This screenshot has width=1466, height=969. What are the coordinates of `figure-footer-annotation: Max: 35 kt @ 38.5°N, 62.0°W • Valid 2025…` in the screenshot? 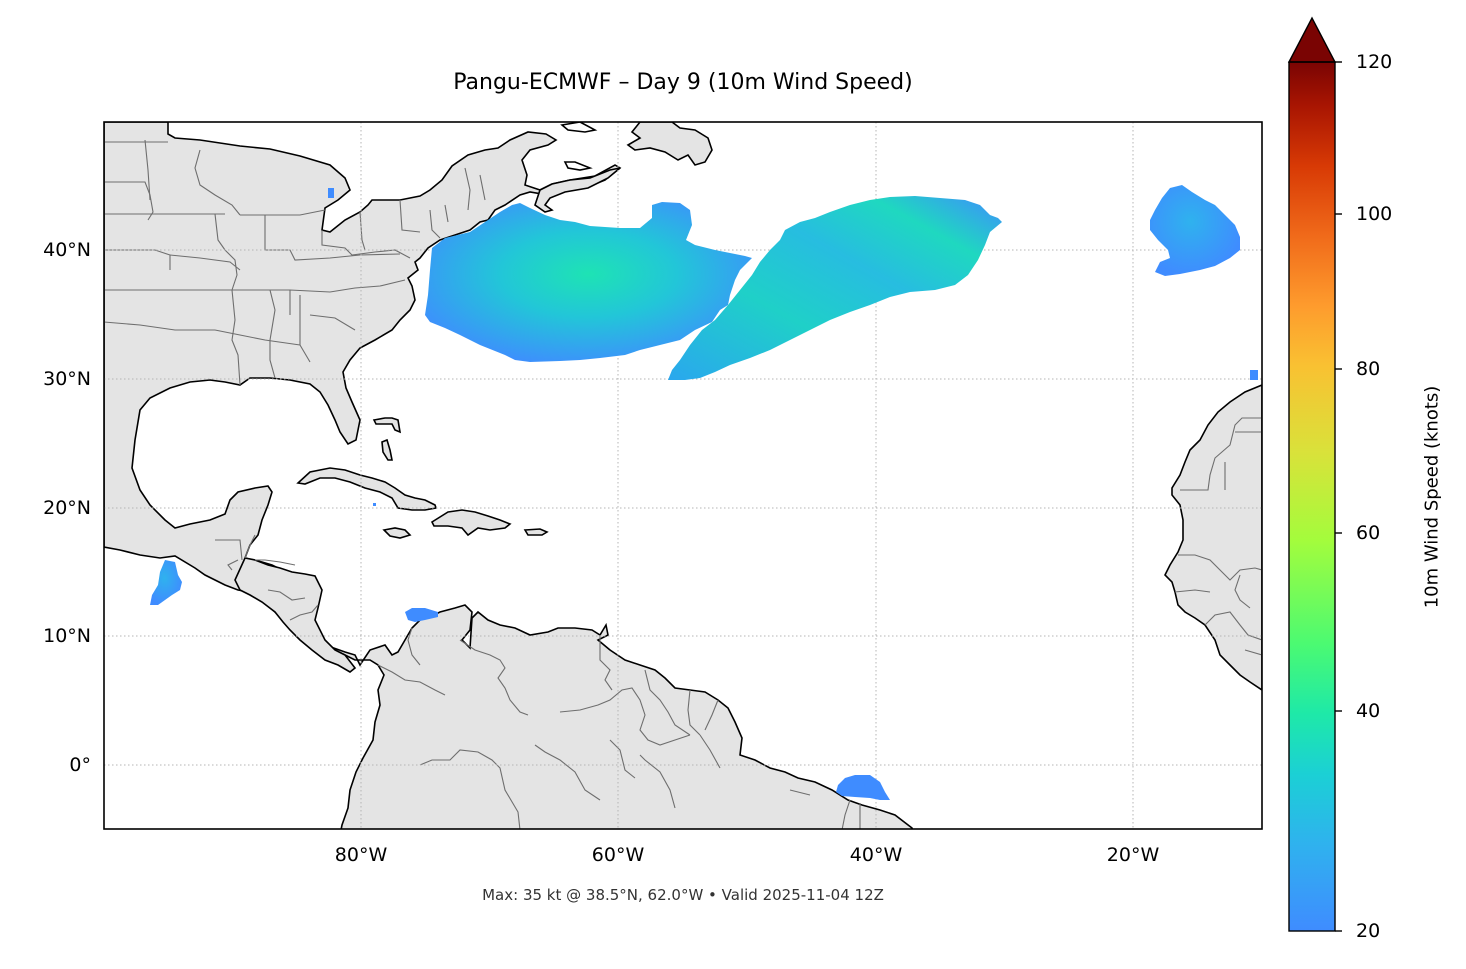 It's located at (683, 895).